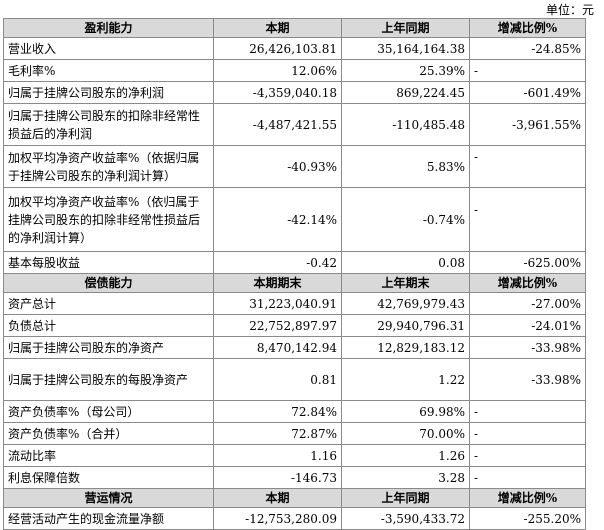 This screenshot has height=530, width=604. Describe the element at coordinates (108, 262) in the screenshot. I see `row-label: 基本每股收益` at that location.